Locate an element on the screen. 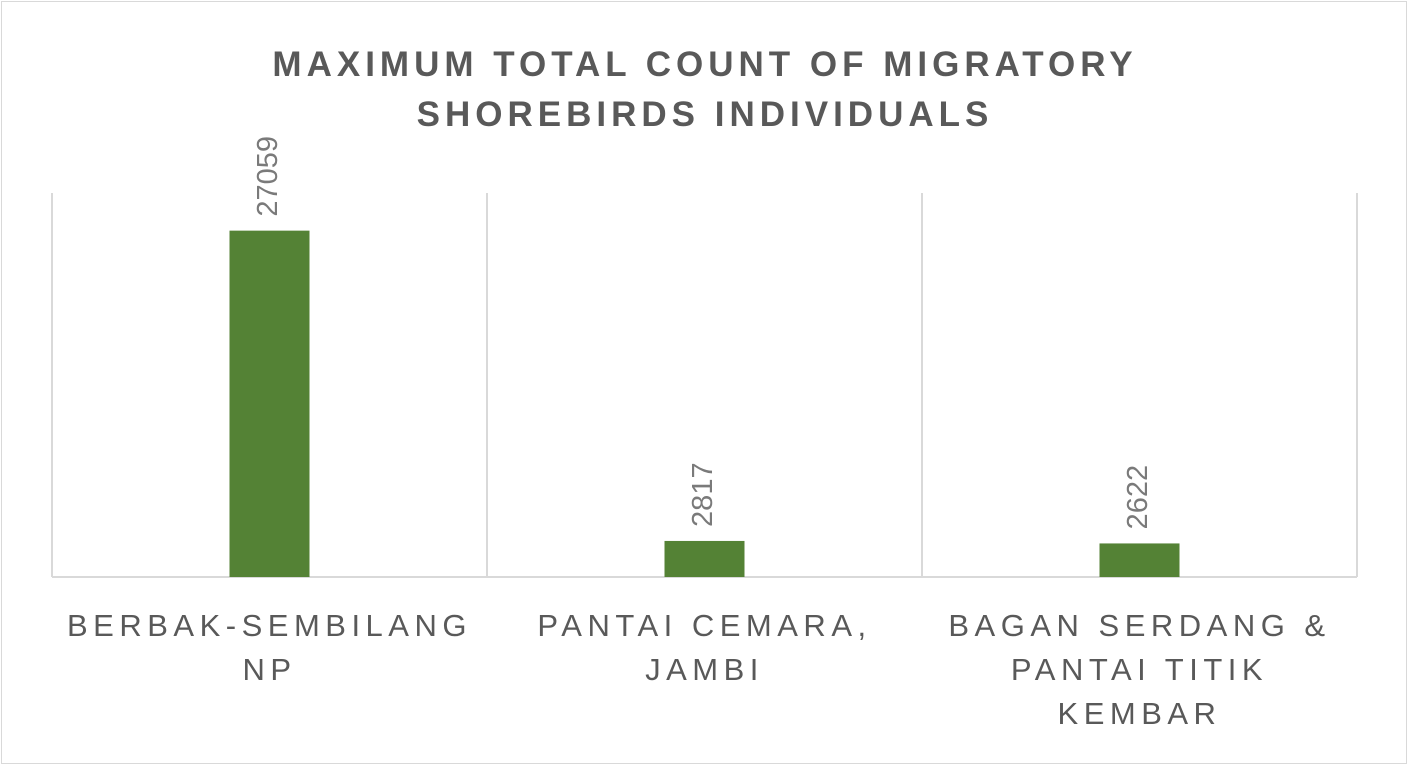  data-label: 2622 is located at coordinates (1138, 497).